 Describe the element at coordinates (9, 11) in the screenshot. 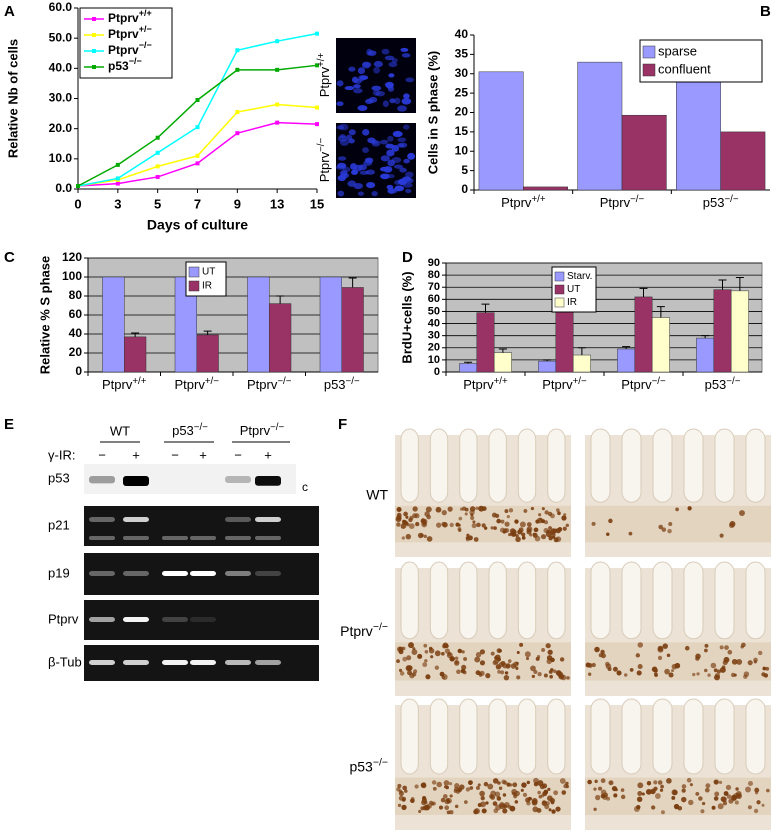

I see `panel-letter: A` at that location.